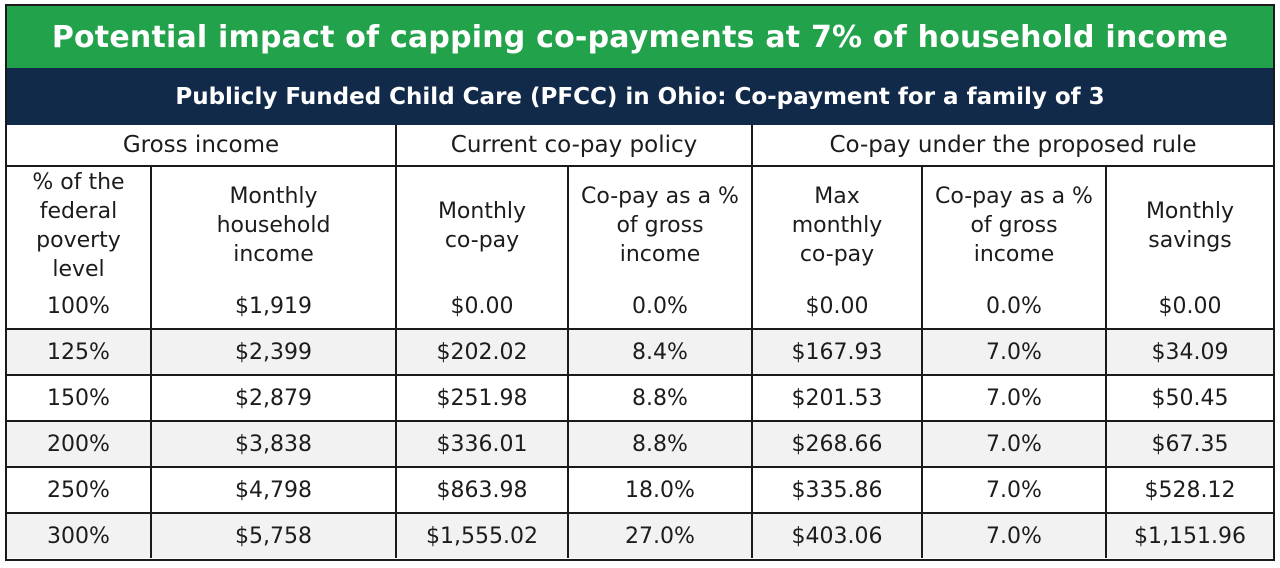 The image size is (1280, 568). I want to click on column-header-max-copay: Max monthly co-pay, so click(837, 224).